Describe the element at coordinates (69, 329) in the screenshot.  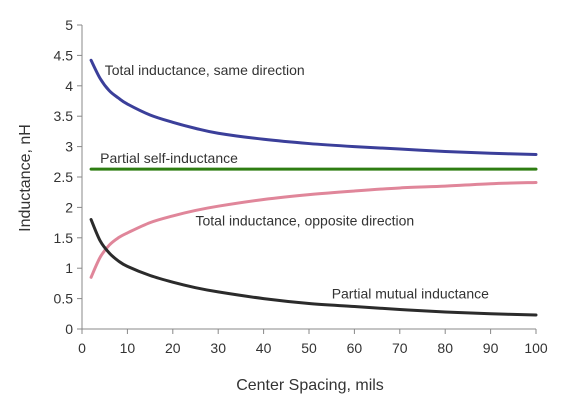
I see `y-tick-label: 0` at that location.